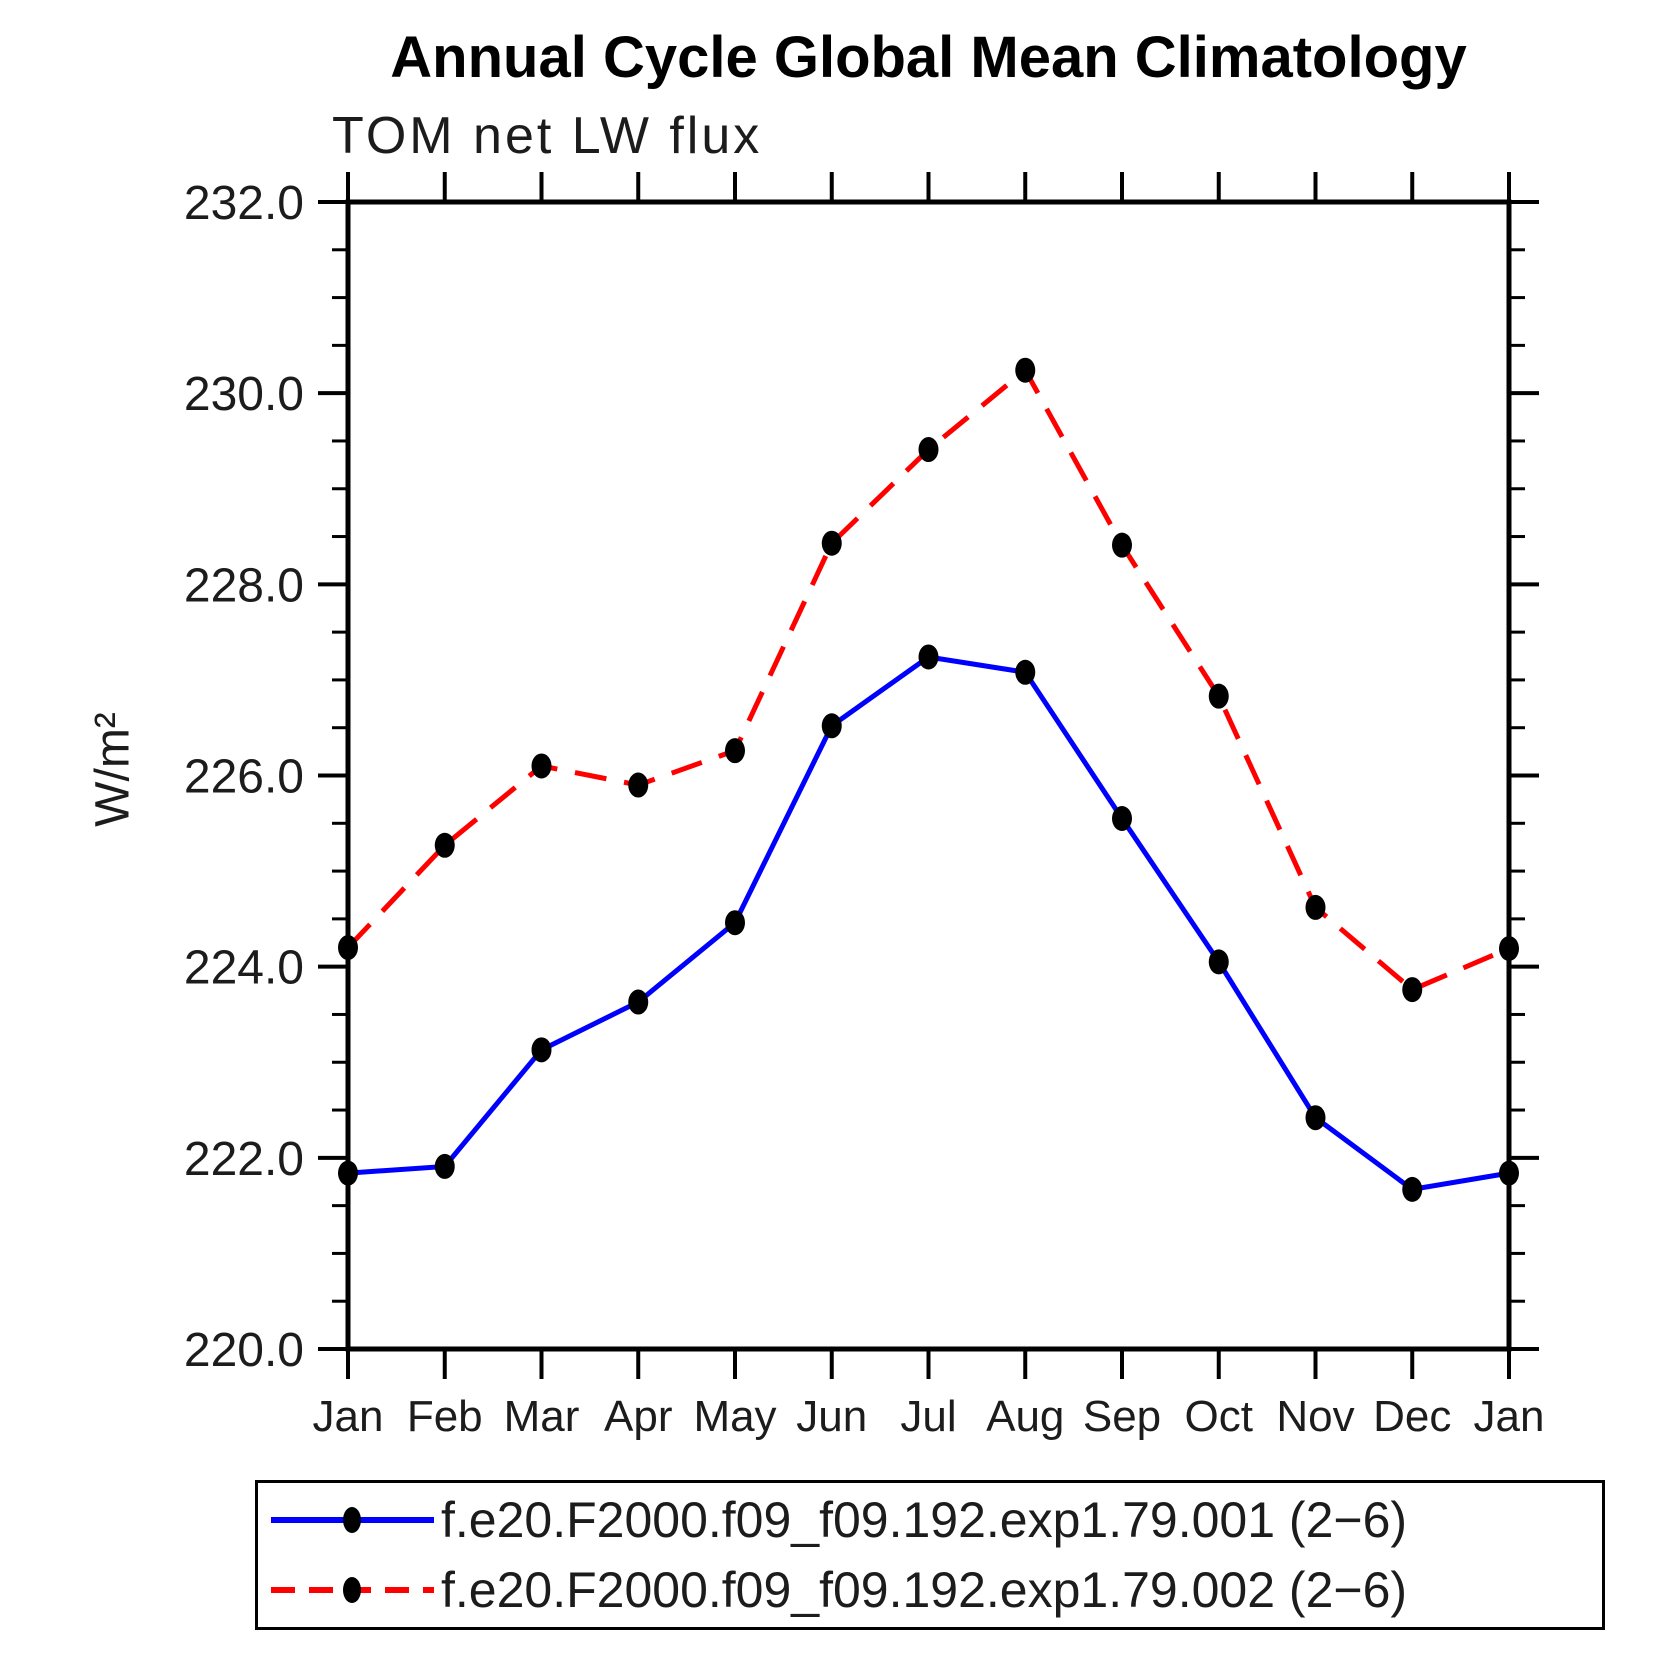 The width and height of the screenshot is (1674, 1674). I want to click on svg-text: May, so click(734, 1416).